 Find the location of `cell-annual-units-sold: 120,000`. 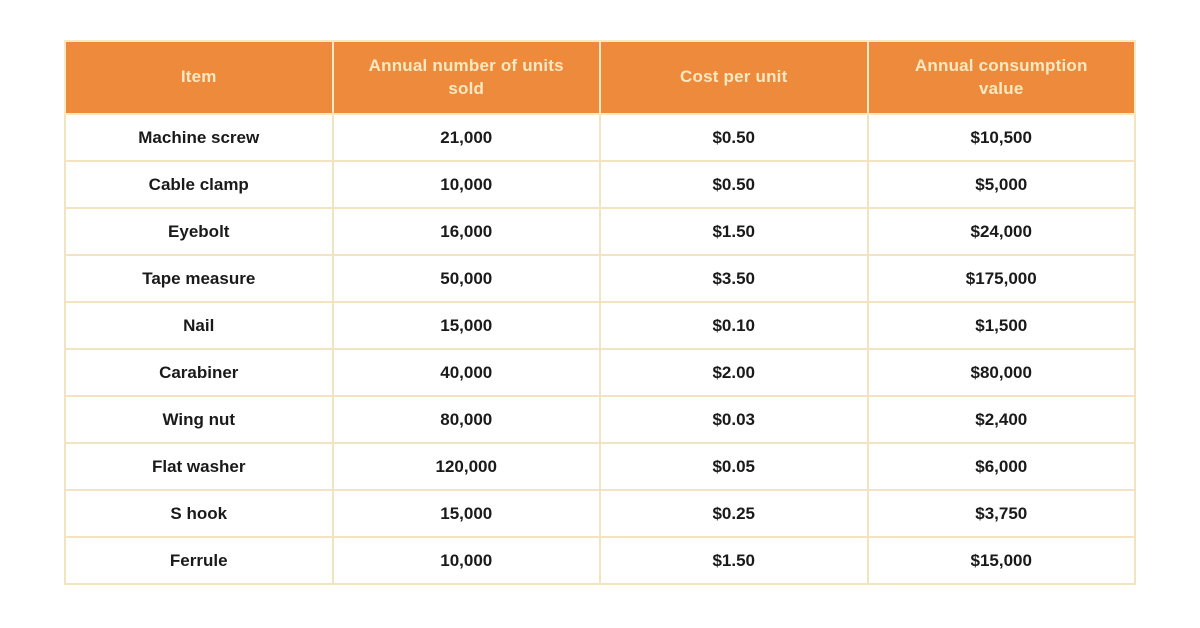

cell-annual-units-sold: 120,000 is located at coordinates (466, 466).